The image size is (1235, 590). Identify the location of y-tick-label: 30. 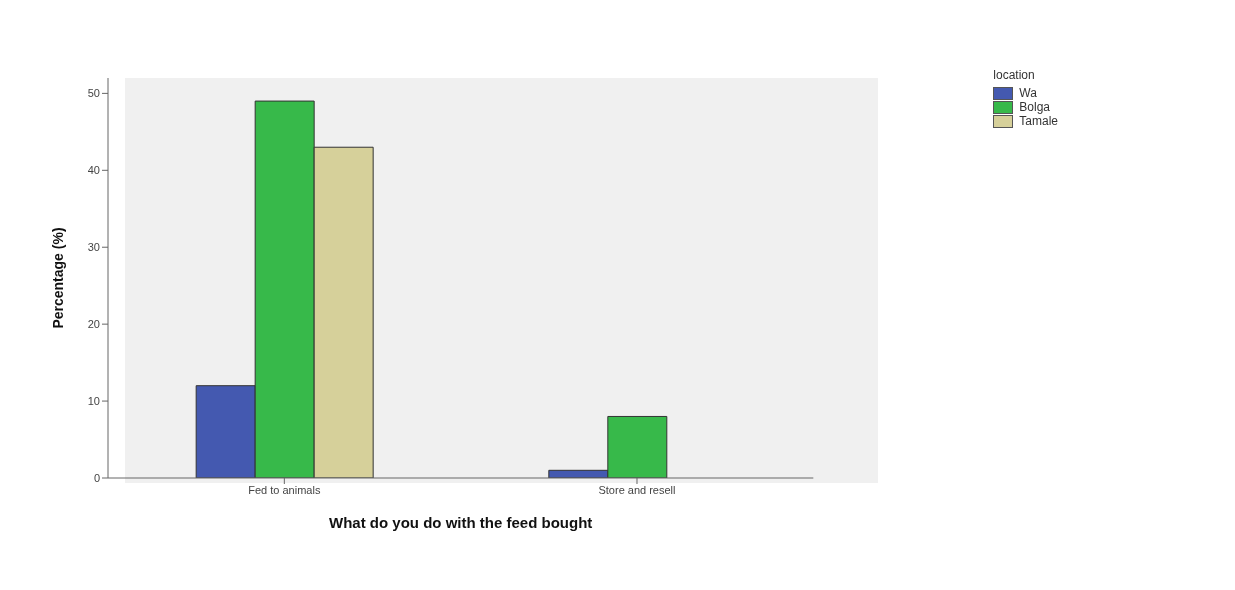
(93, 247).